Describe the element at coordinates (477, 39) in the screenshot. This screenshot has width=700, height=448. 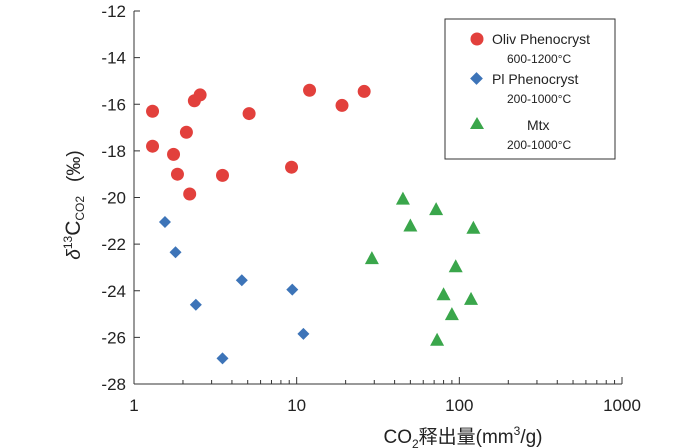
I see `legend-marker-oliv` at that location.